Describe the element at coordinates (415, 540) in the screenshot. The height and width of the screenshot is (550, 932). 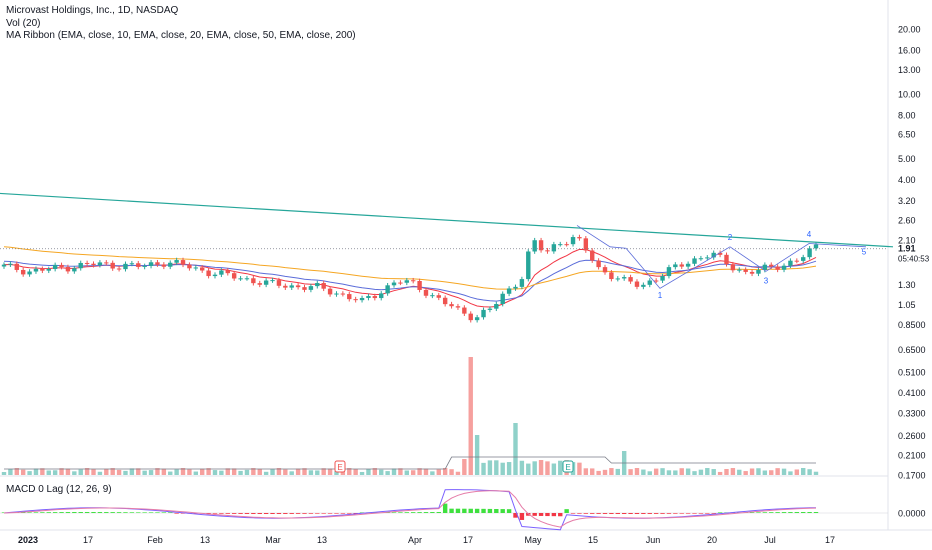
I see `x-tick-label: Apr` at that location.